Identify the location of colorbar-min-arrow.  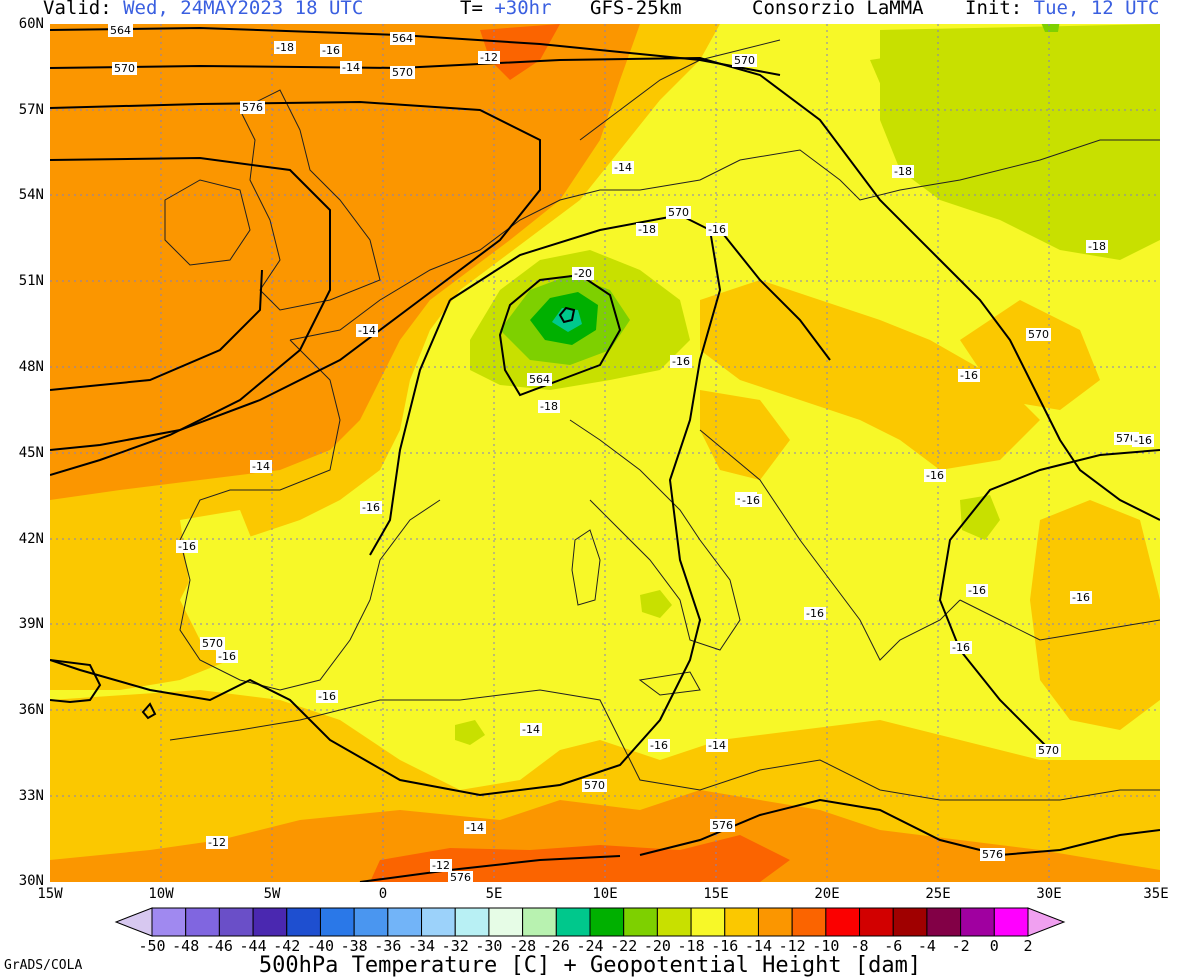
(133, 922).